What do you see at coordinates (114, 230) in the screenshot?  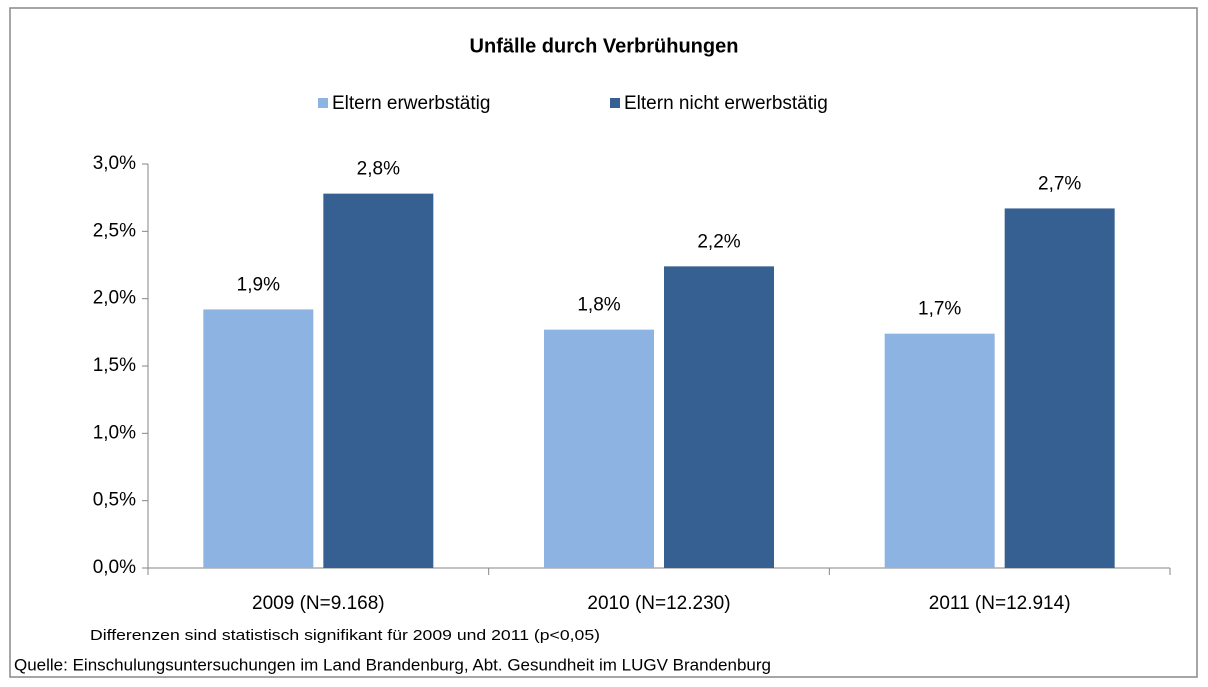 I see `y-tick-label: 2,5%` at bounding box center [114, 230].